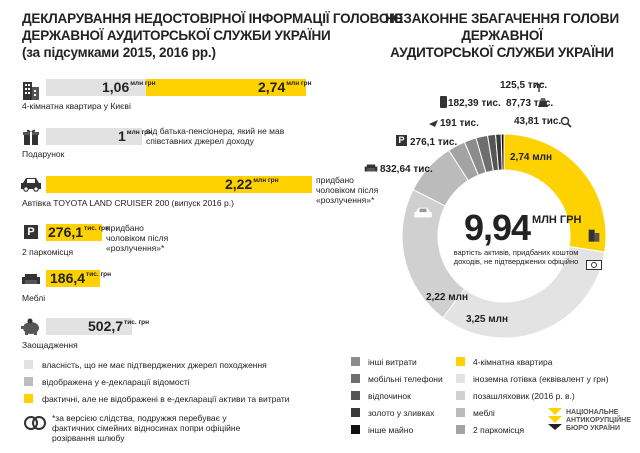 The image size is (640, 453). I want to click on ann-gold: 87,73 тис., so click(529, 103).